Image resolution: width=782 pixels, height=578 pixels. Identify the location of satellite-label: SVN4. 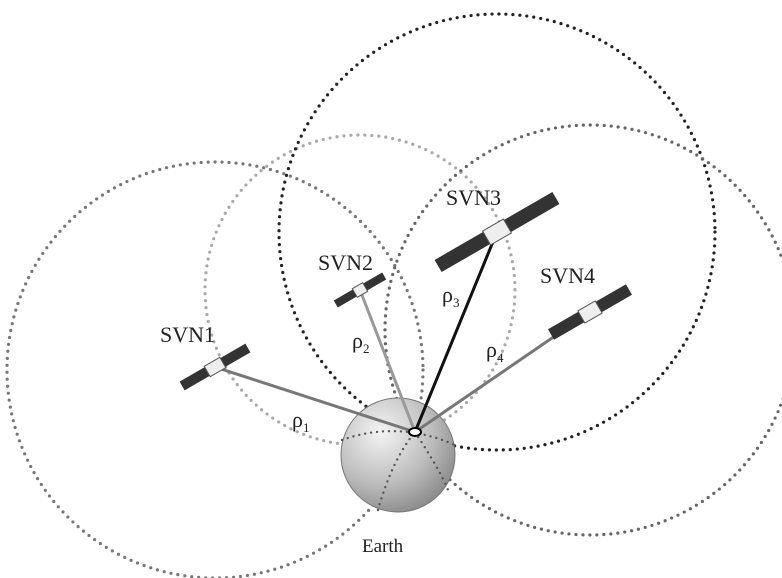
(567, 275).